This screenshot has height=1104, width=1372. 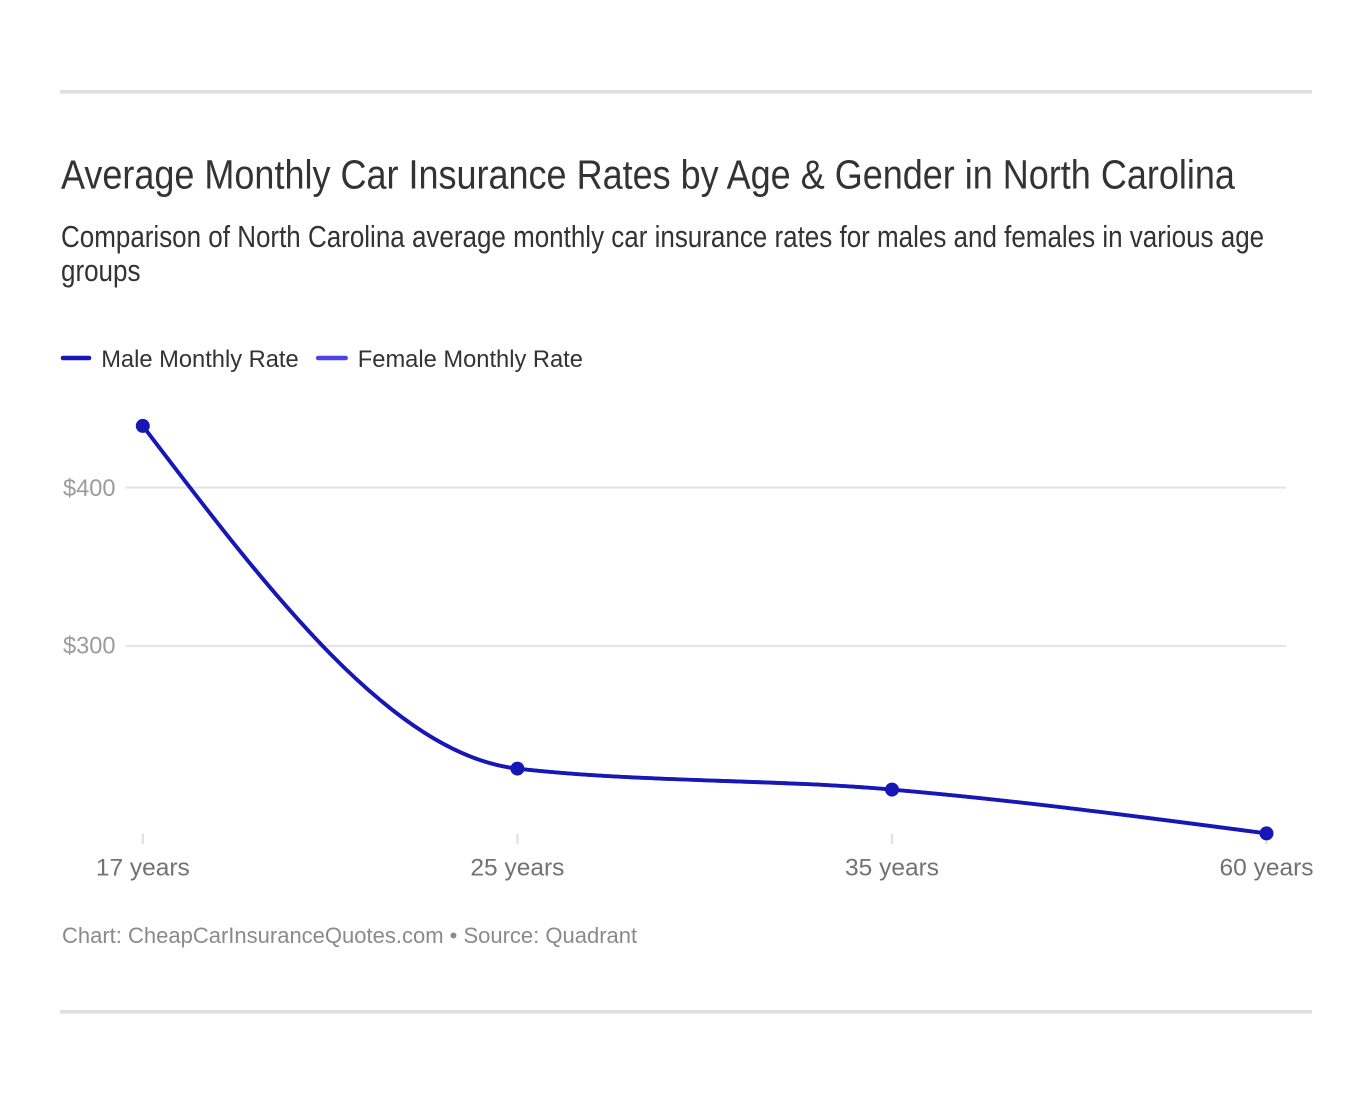 I want to click on svg-text: Female Monthly Rate, so click(x=470, y=360).